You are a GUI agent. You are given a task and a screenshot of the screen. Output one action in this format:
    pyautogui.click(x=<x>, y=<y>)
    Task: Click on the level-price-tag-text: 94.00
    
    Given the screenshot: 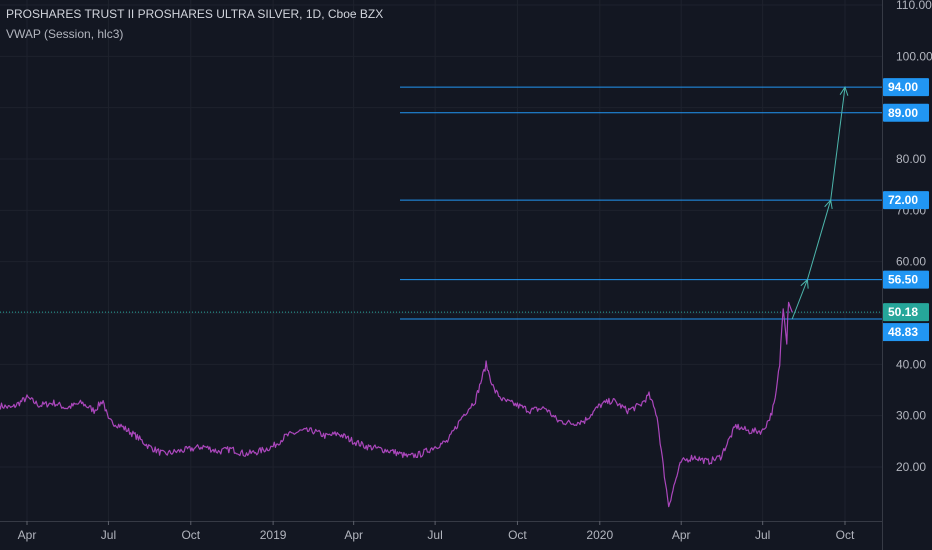 What is the action you would take?
    pyautogui.click(x=903, y=87)
    